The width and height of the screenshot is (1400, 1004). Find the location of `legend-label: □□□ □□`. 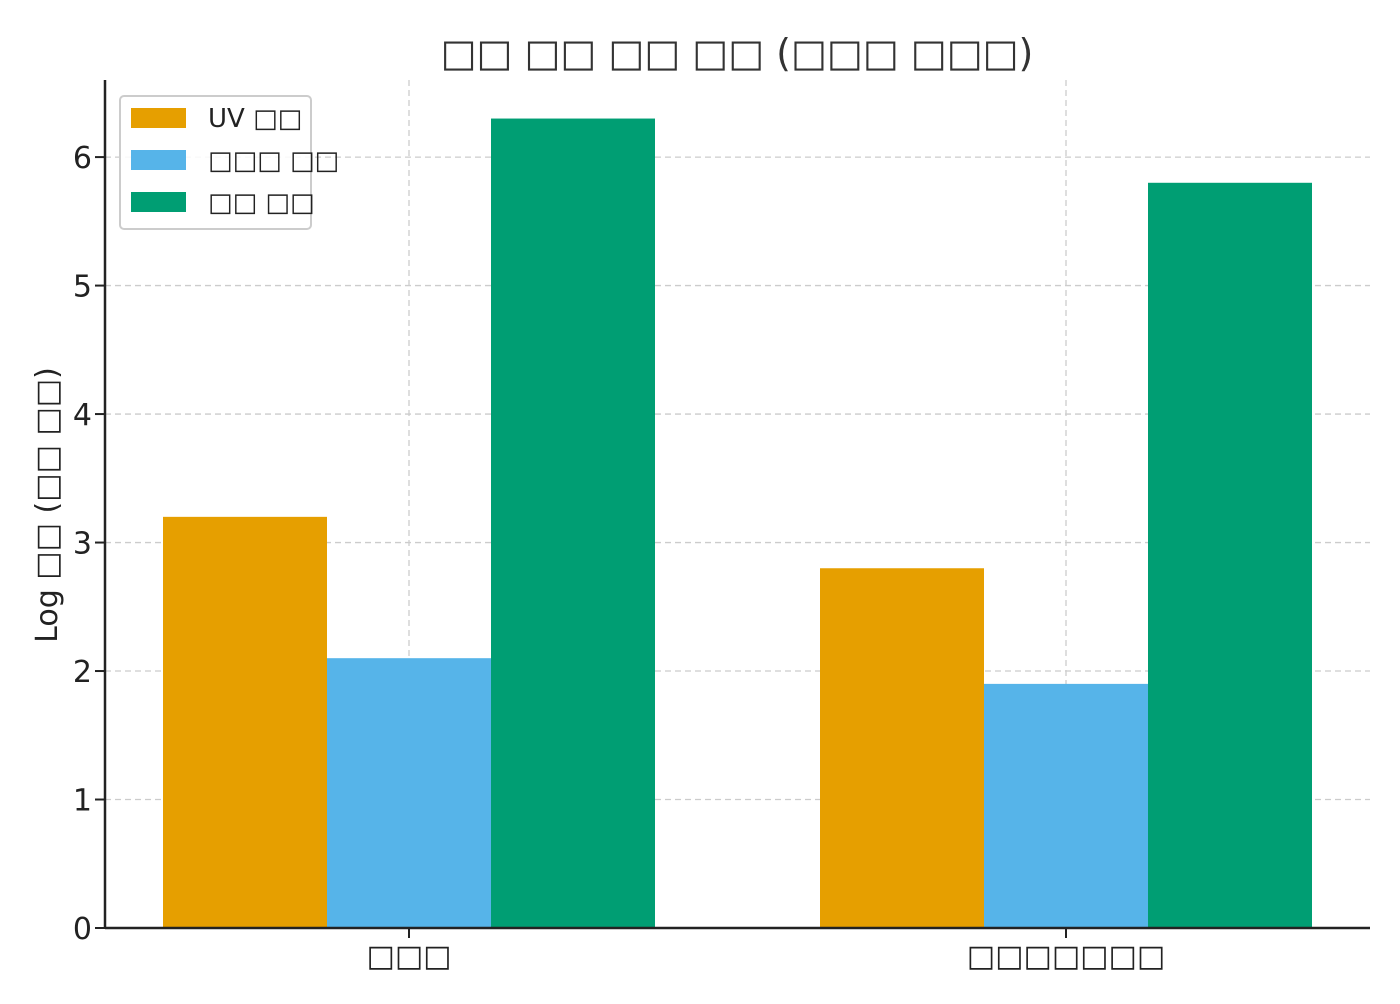

legend-label: □□□ □□ is located at coordinates (273, 161).